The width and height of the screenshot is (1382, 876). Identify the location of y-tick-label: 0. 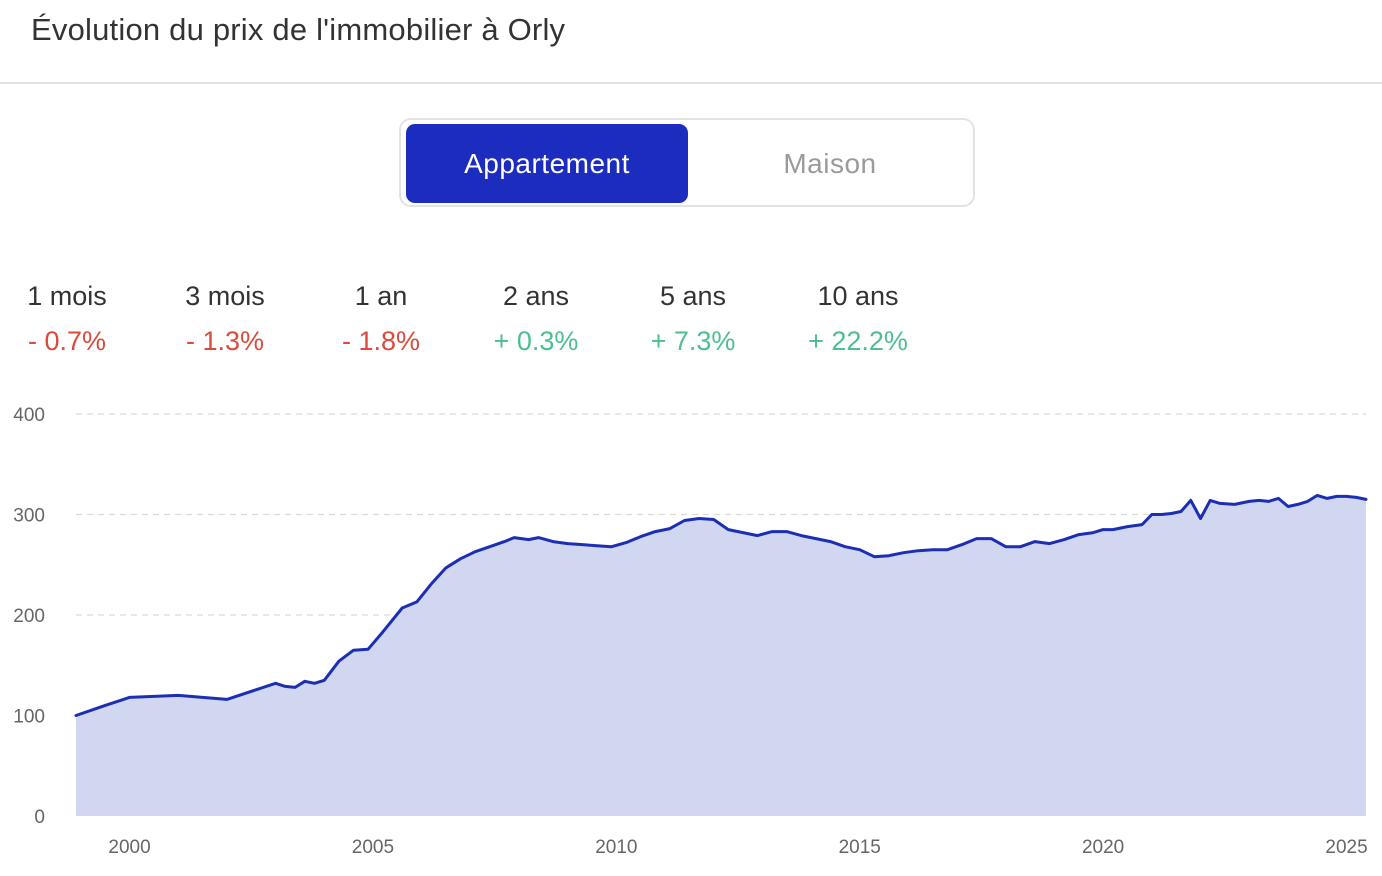
(39, 817).